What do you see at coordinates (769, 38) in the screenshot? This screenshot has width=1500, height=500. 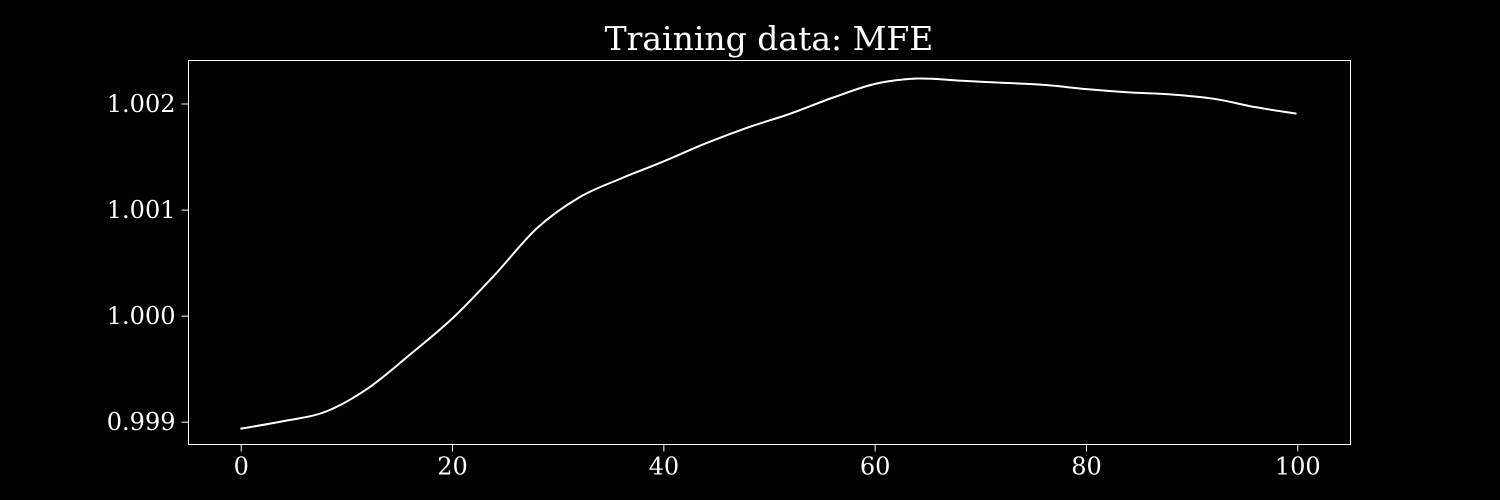 I see `chart-title: Training data: MFE` at bounding box center [769, 38].